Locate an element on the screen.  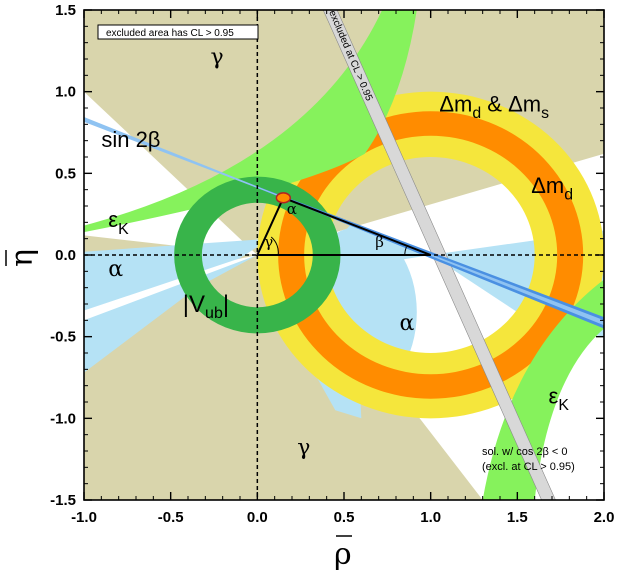
note-line-1: sol. w/ cos 2β < 0 is located at coordinates (525, 452).